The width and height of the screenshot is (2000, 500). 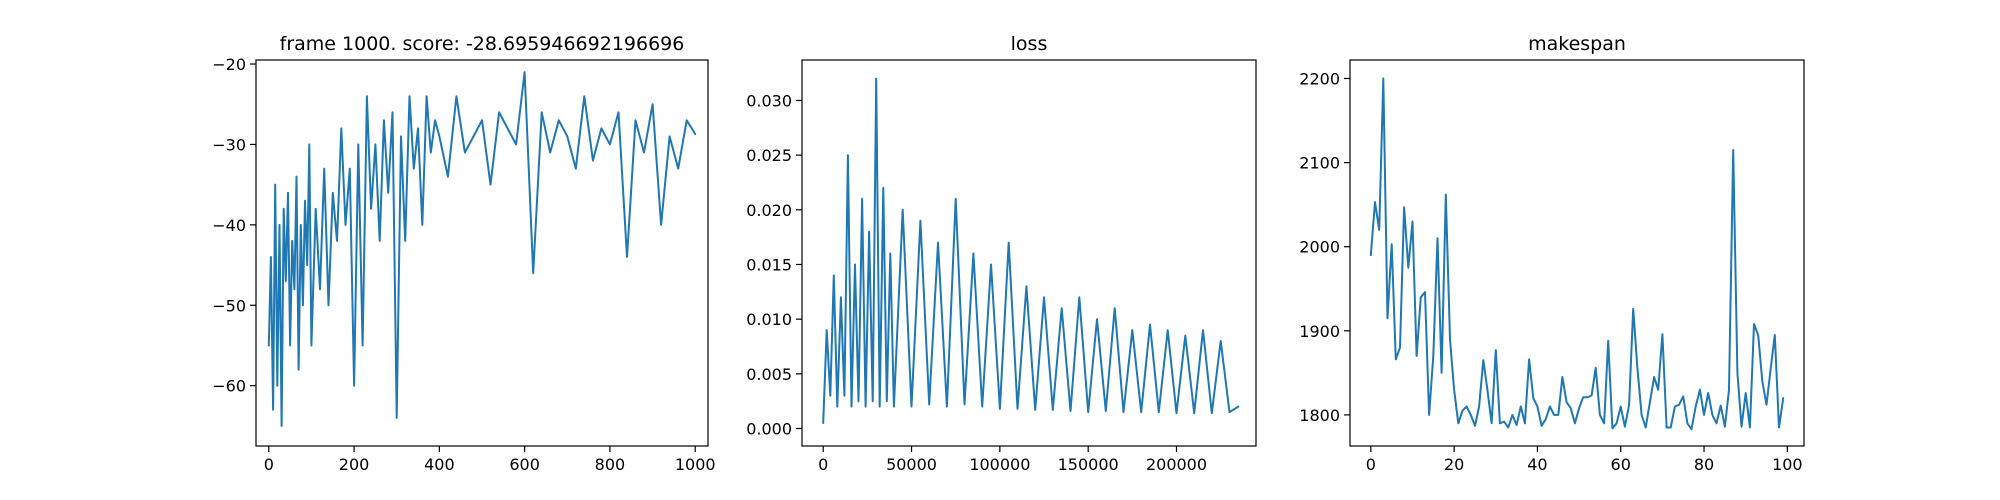 What do you see at coordinates (911, 464) in the screenshot?
I see `loss-x-tick-label: 50000` at bounding box center [911, 464].